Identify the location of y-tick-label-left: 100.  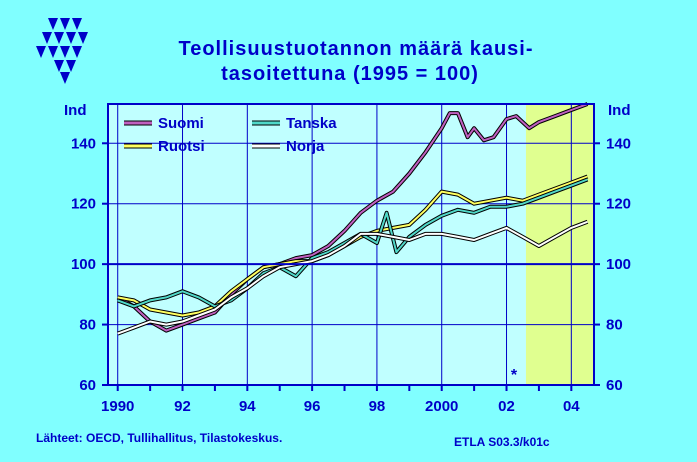
(83, 264).